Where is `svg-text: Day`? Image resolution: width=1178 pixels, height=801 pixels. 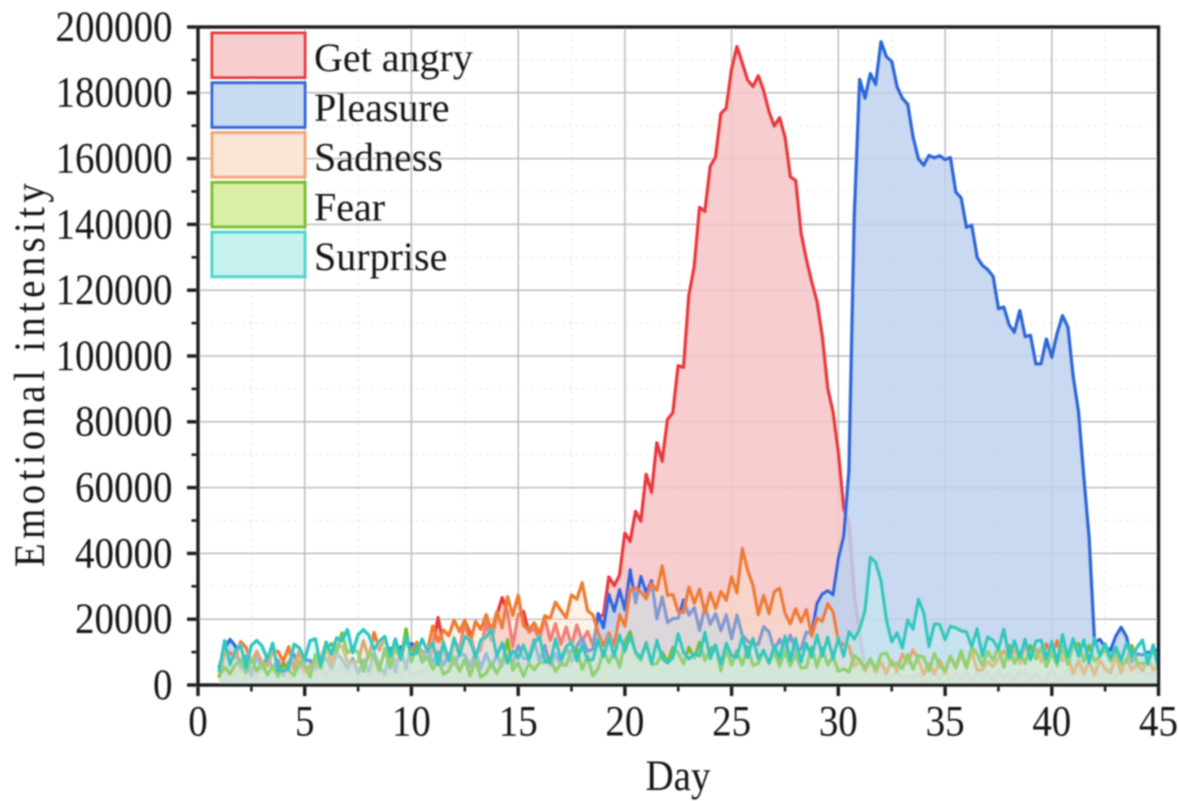 svg-text: Day is located at coordinates (678, 775).